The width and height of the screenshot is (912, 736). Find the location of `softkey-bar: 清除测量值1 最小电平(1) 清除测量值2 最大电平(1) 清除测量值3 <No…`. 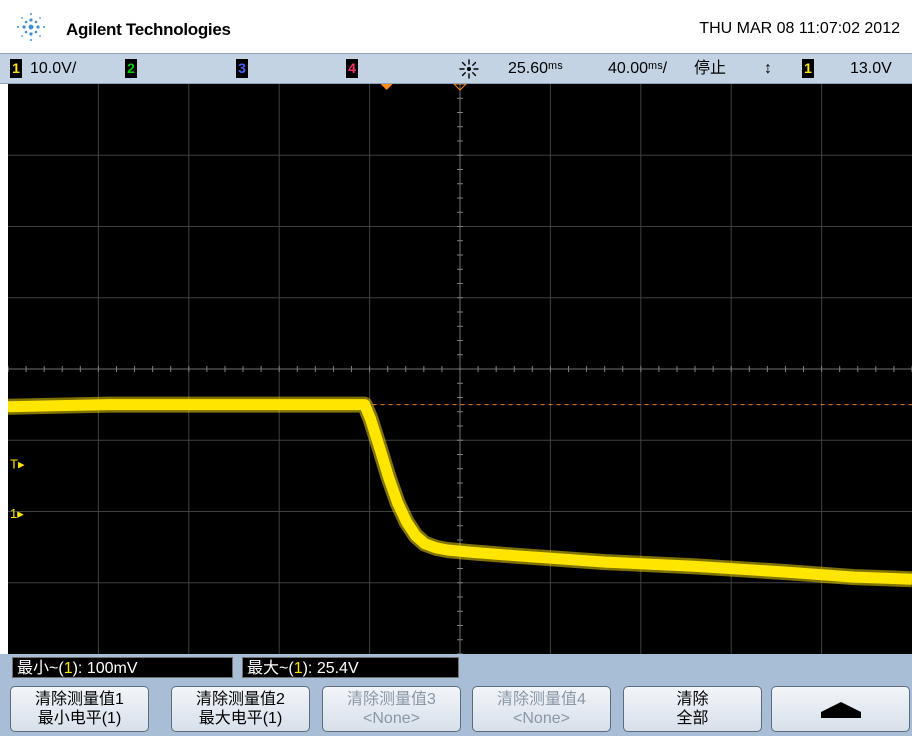

softkey-bar: 清除测量值1 最小电平(1) 清除测量值2 最大电平(1) 清除测量值3 <No… is located at coordinates (456, 709).